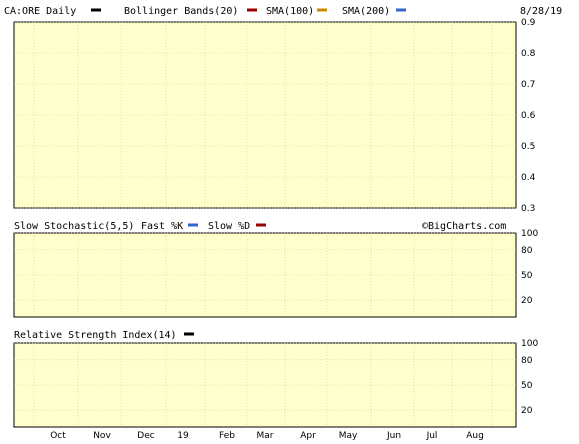 This screenshot has width=579, height=444. What do you see at coordinates (529, 234) in the screenshot?
I see `null-y-tick-label: 100` at bounding box center [529, 234].